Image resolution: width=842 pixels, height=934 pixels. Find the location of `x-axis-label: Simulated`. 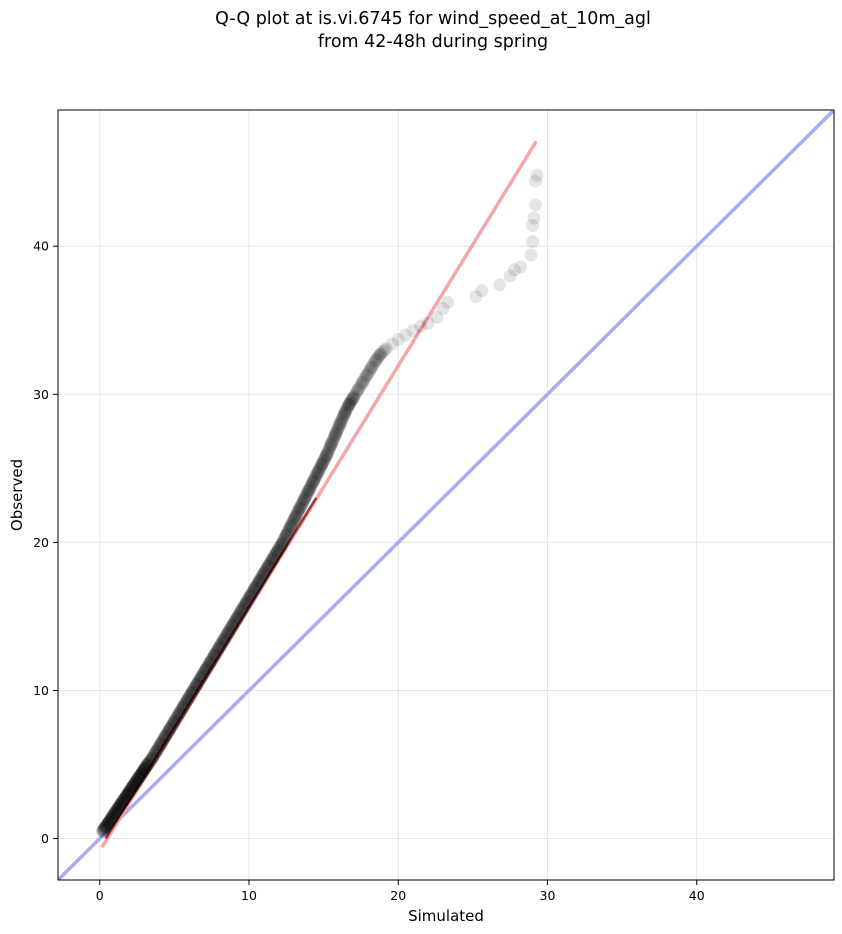

x-axis-label: Simulated is located at coordinates (446, 916).